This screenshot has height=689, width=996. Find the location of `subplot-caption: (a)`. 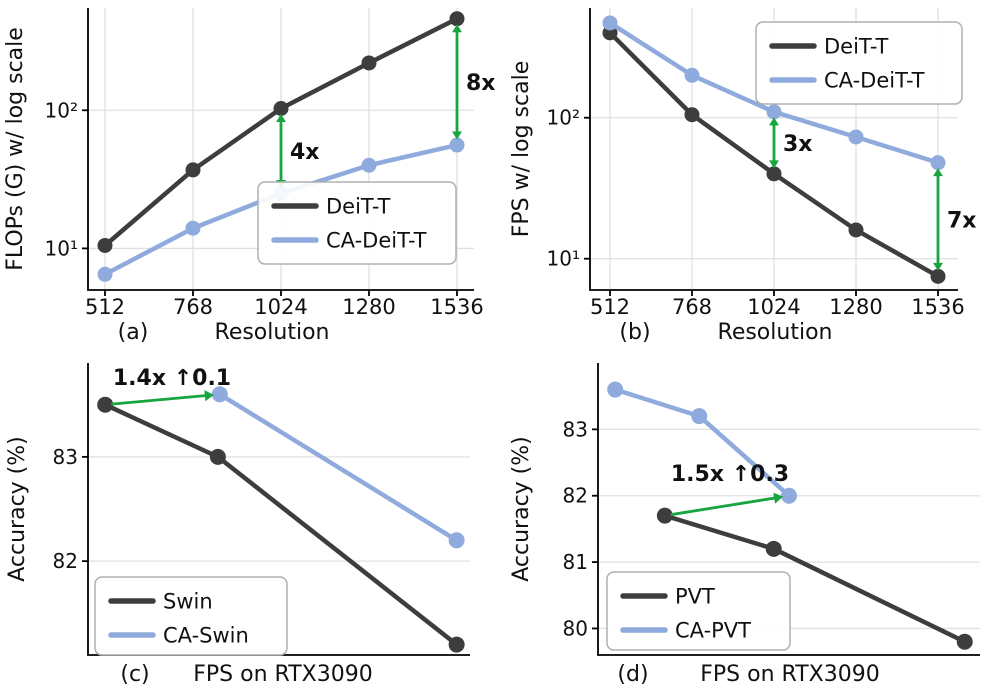

subplot-caption: (a) is located at coordinates (133, 332).